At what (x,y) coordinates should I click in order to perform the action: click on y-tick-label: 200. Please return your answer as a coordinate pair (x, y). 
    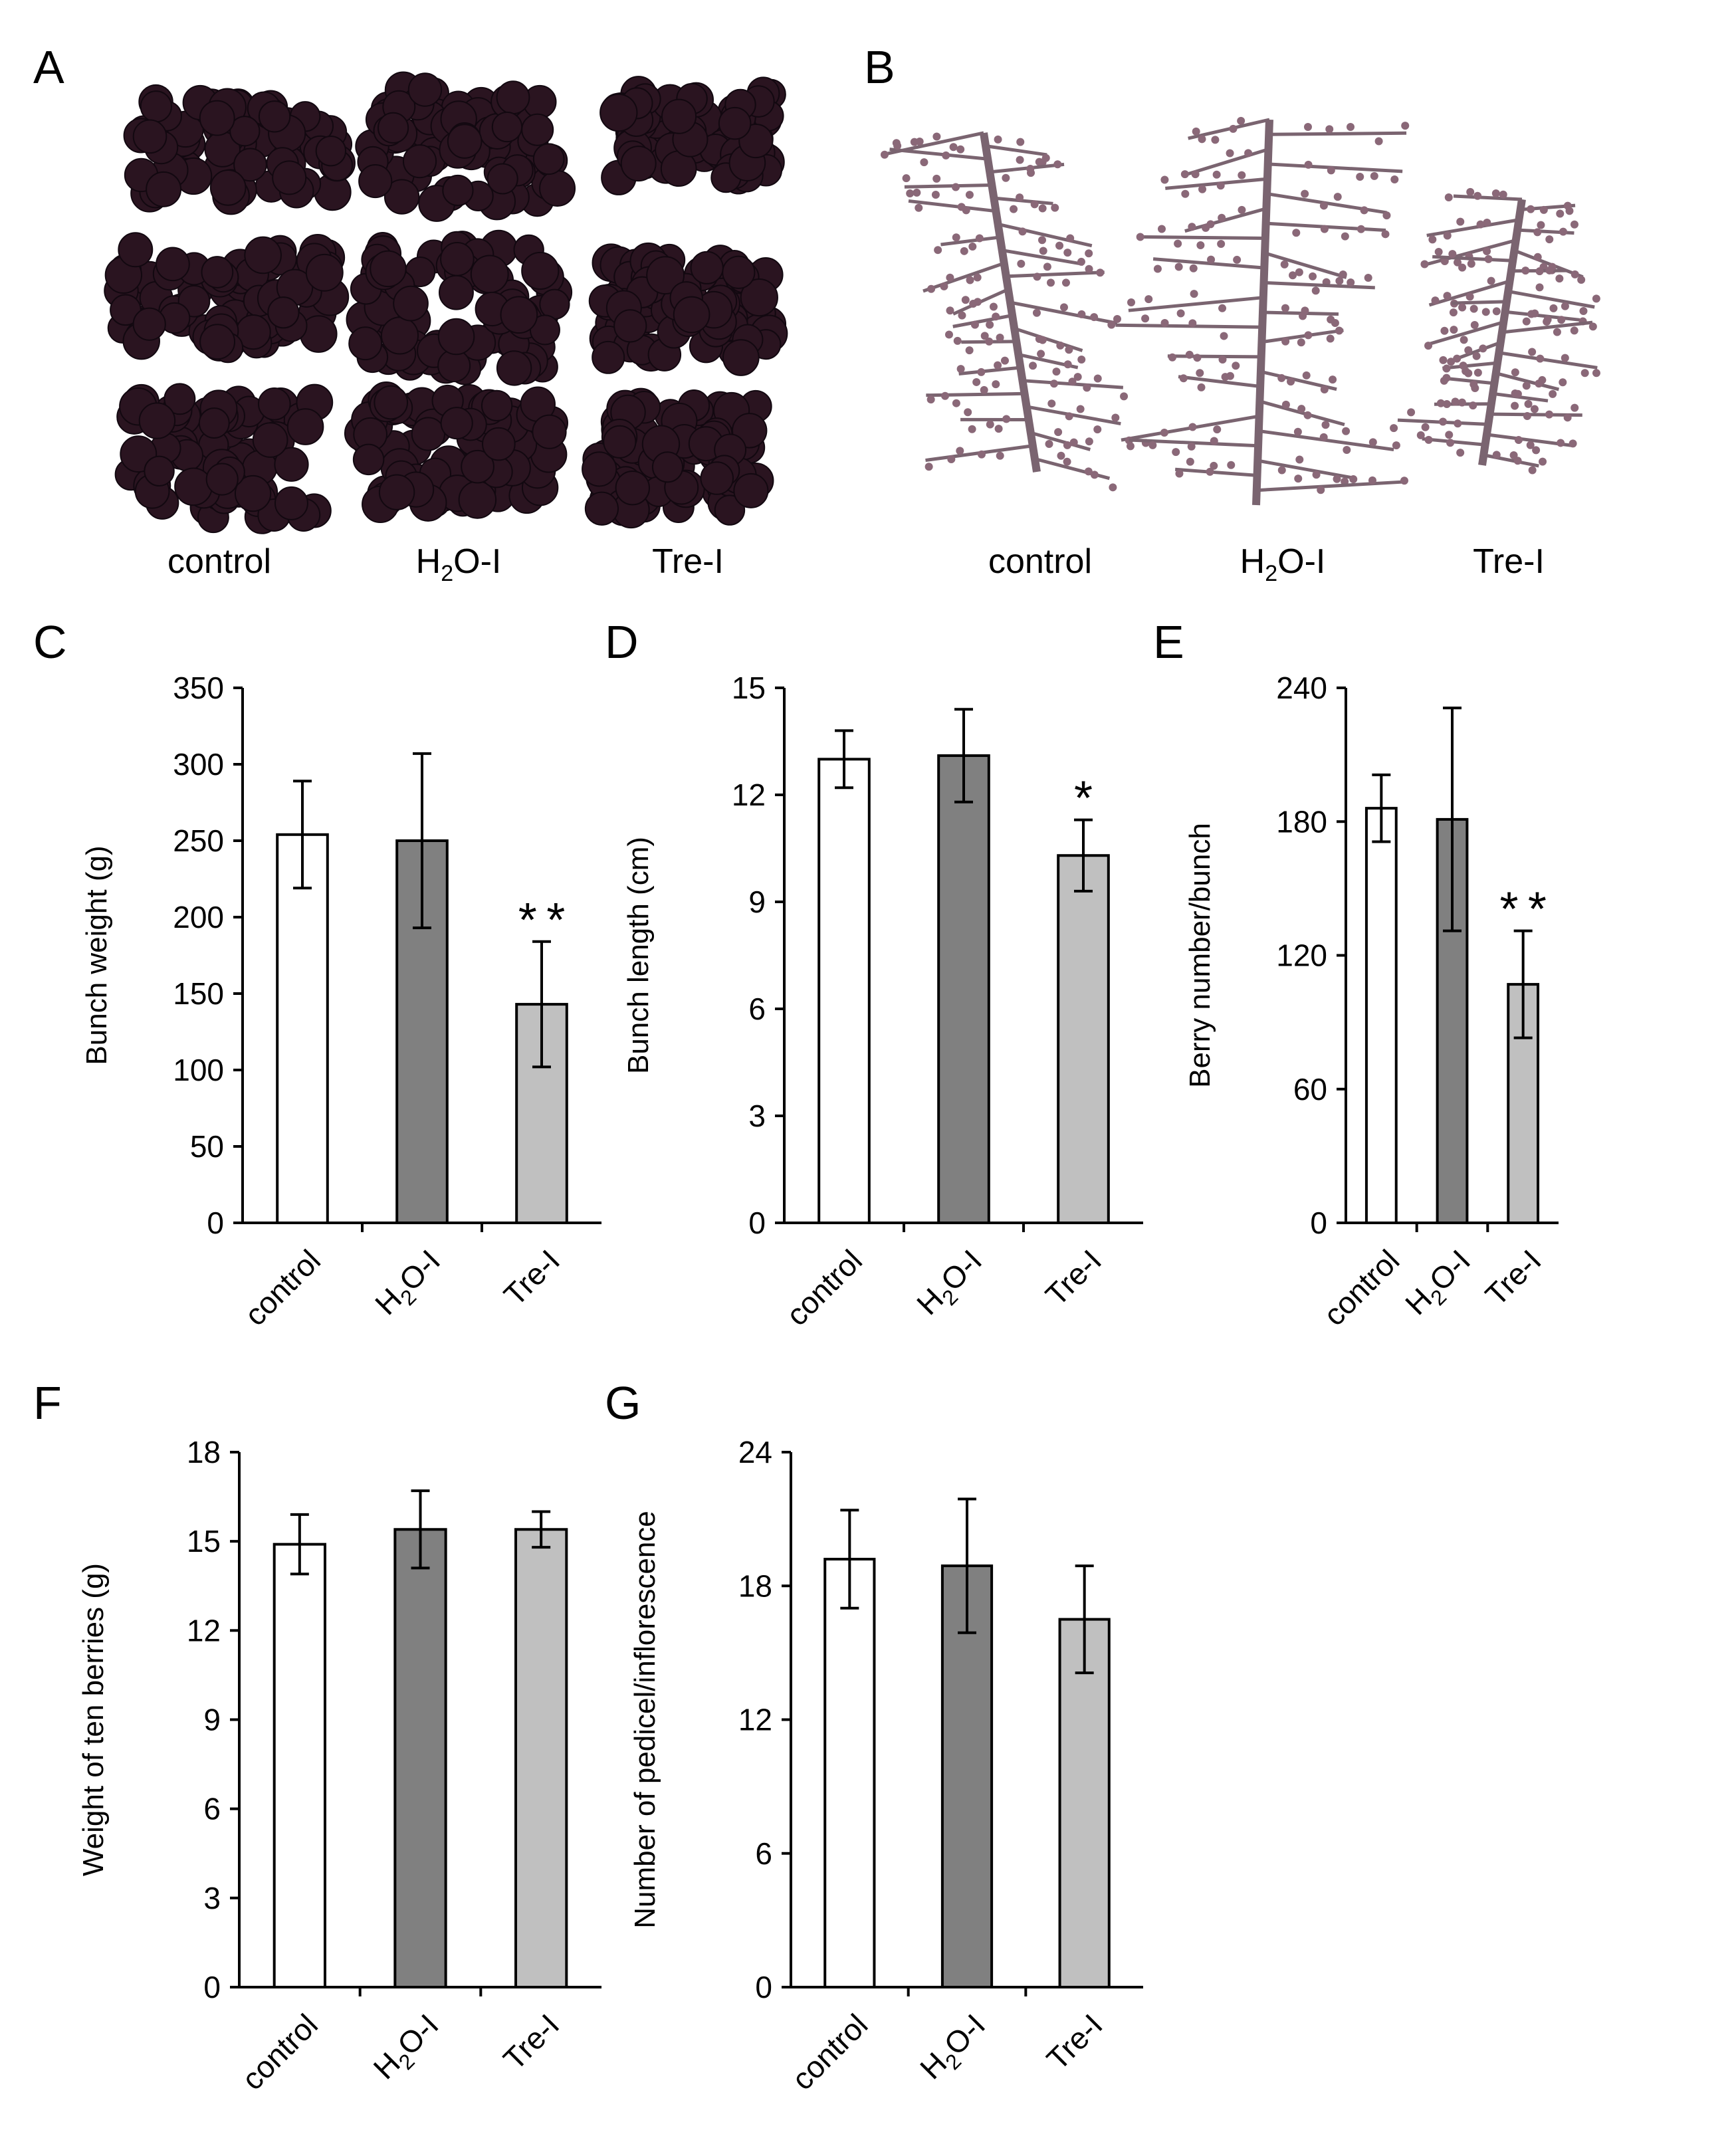
    Looking at the image, I should click on (199, 917).